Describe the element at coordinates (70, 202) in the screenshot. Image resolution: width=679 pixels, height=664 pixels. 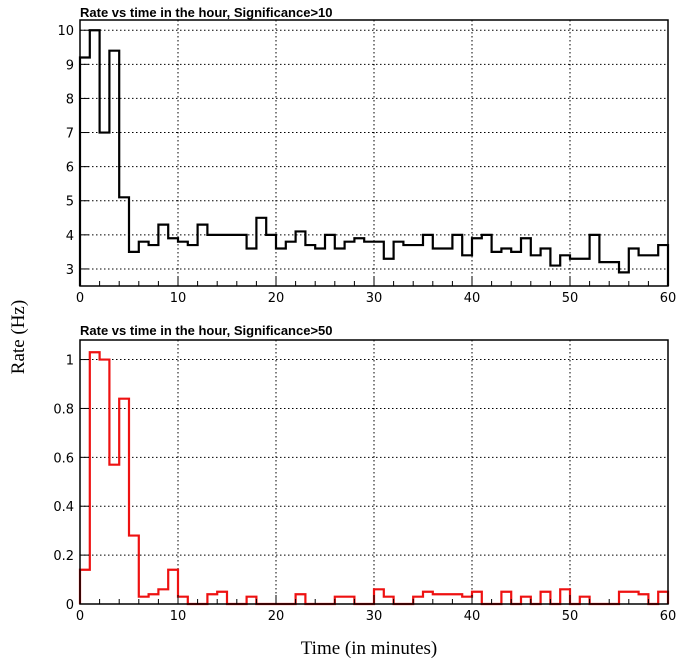
I see `y-tick-label: 5` at that location.